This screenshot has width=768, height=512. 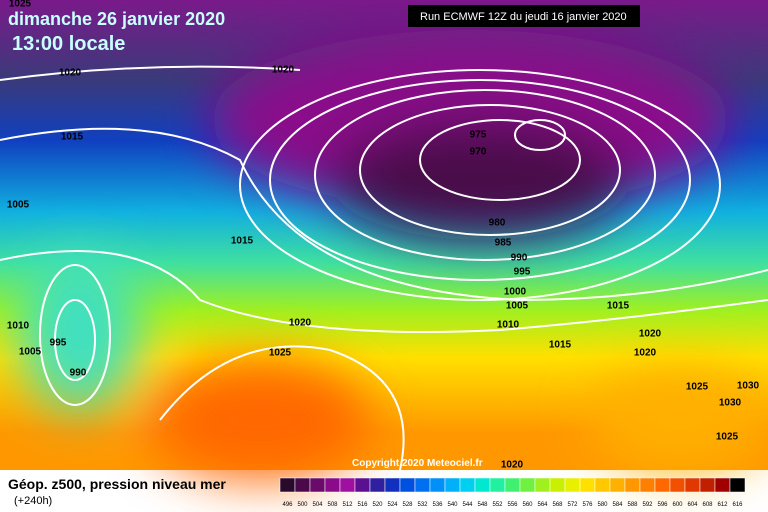 I want to click on colorbar-label: 548, so click(x=482, y=505).